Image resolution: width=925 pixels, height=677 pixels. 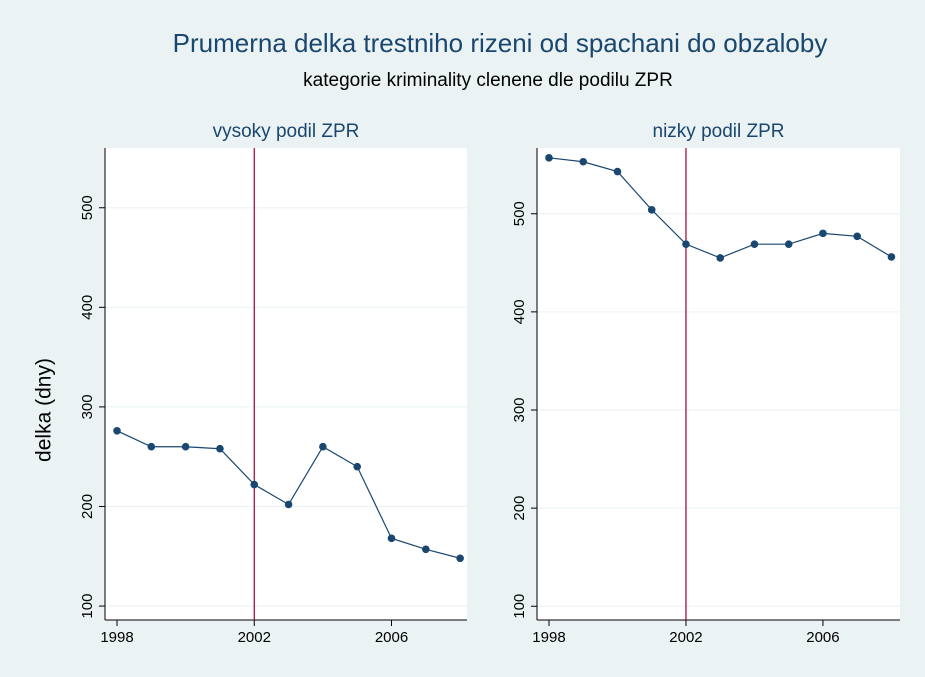 I want to click on panel-title: nizky podil ZPR, so click(x=719, y=131).